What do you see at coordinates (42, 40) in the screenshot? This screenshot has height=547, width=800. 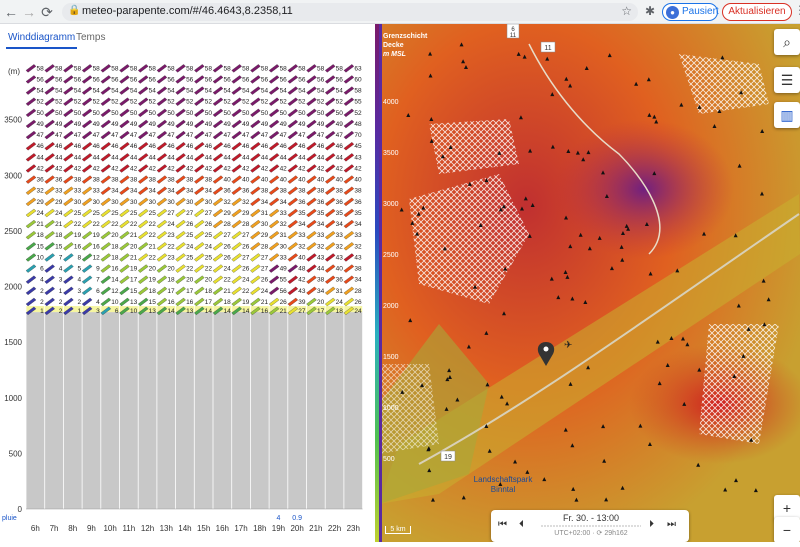 I see `tab-winddiagramm: Winddiagramm` at bounding box center [42, 40].